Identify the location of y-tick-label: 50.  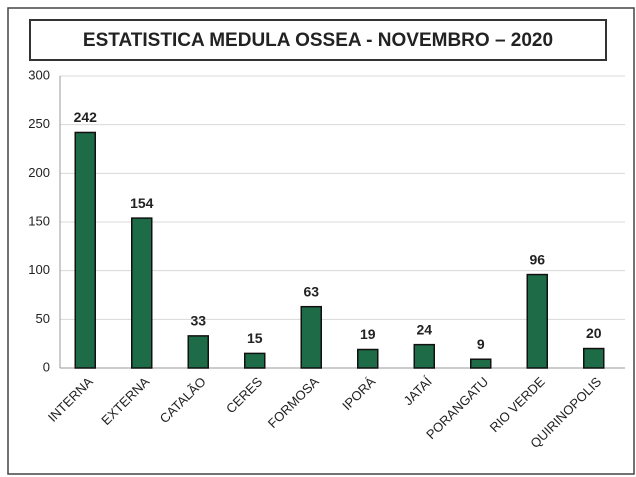
(43, 318).